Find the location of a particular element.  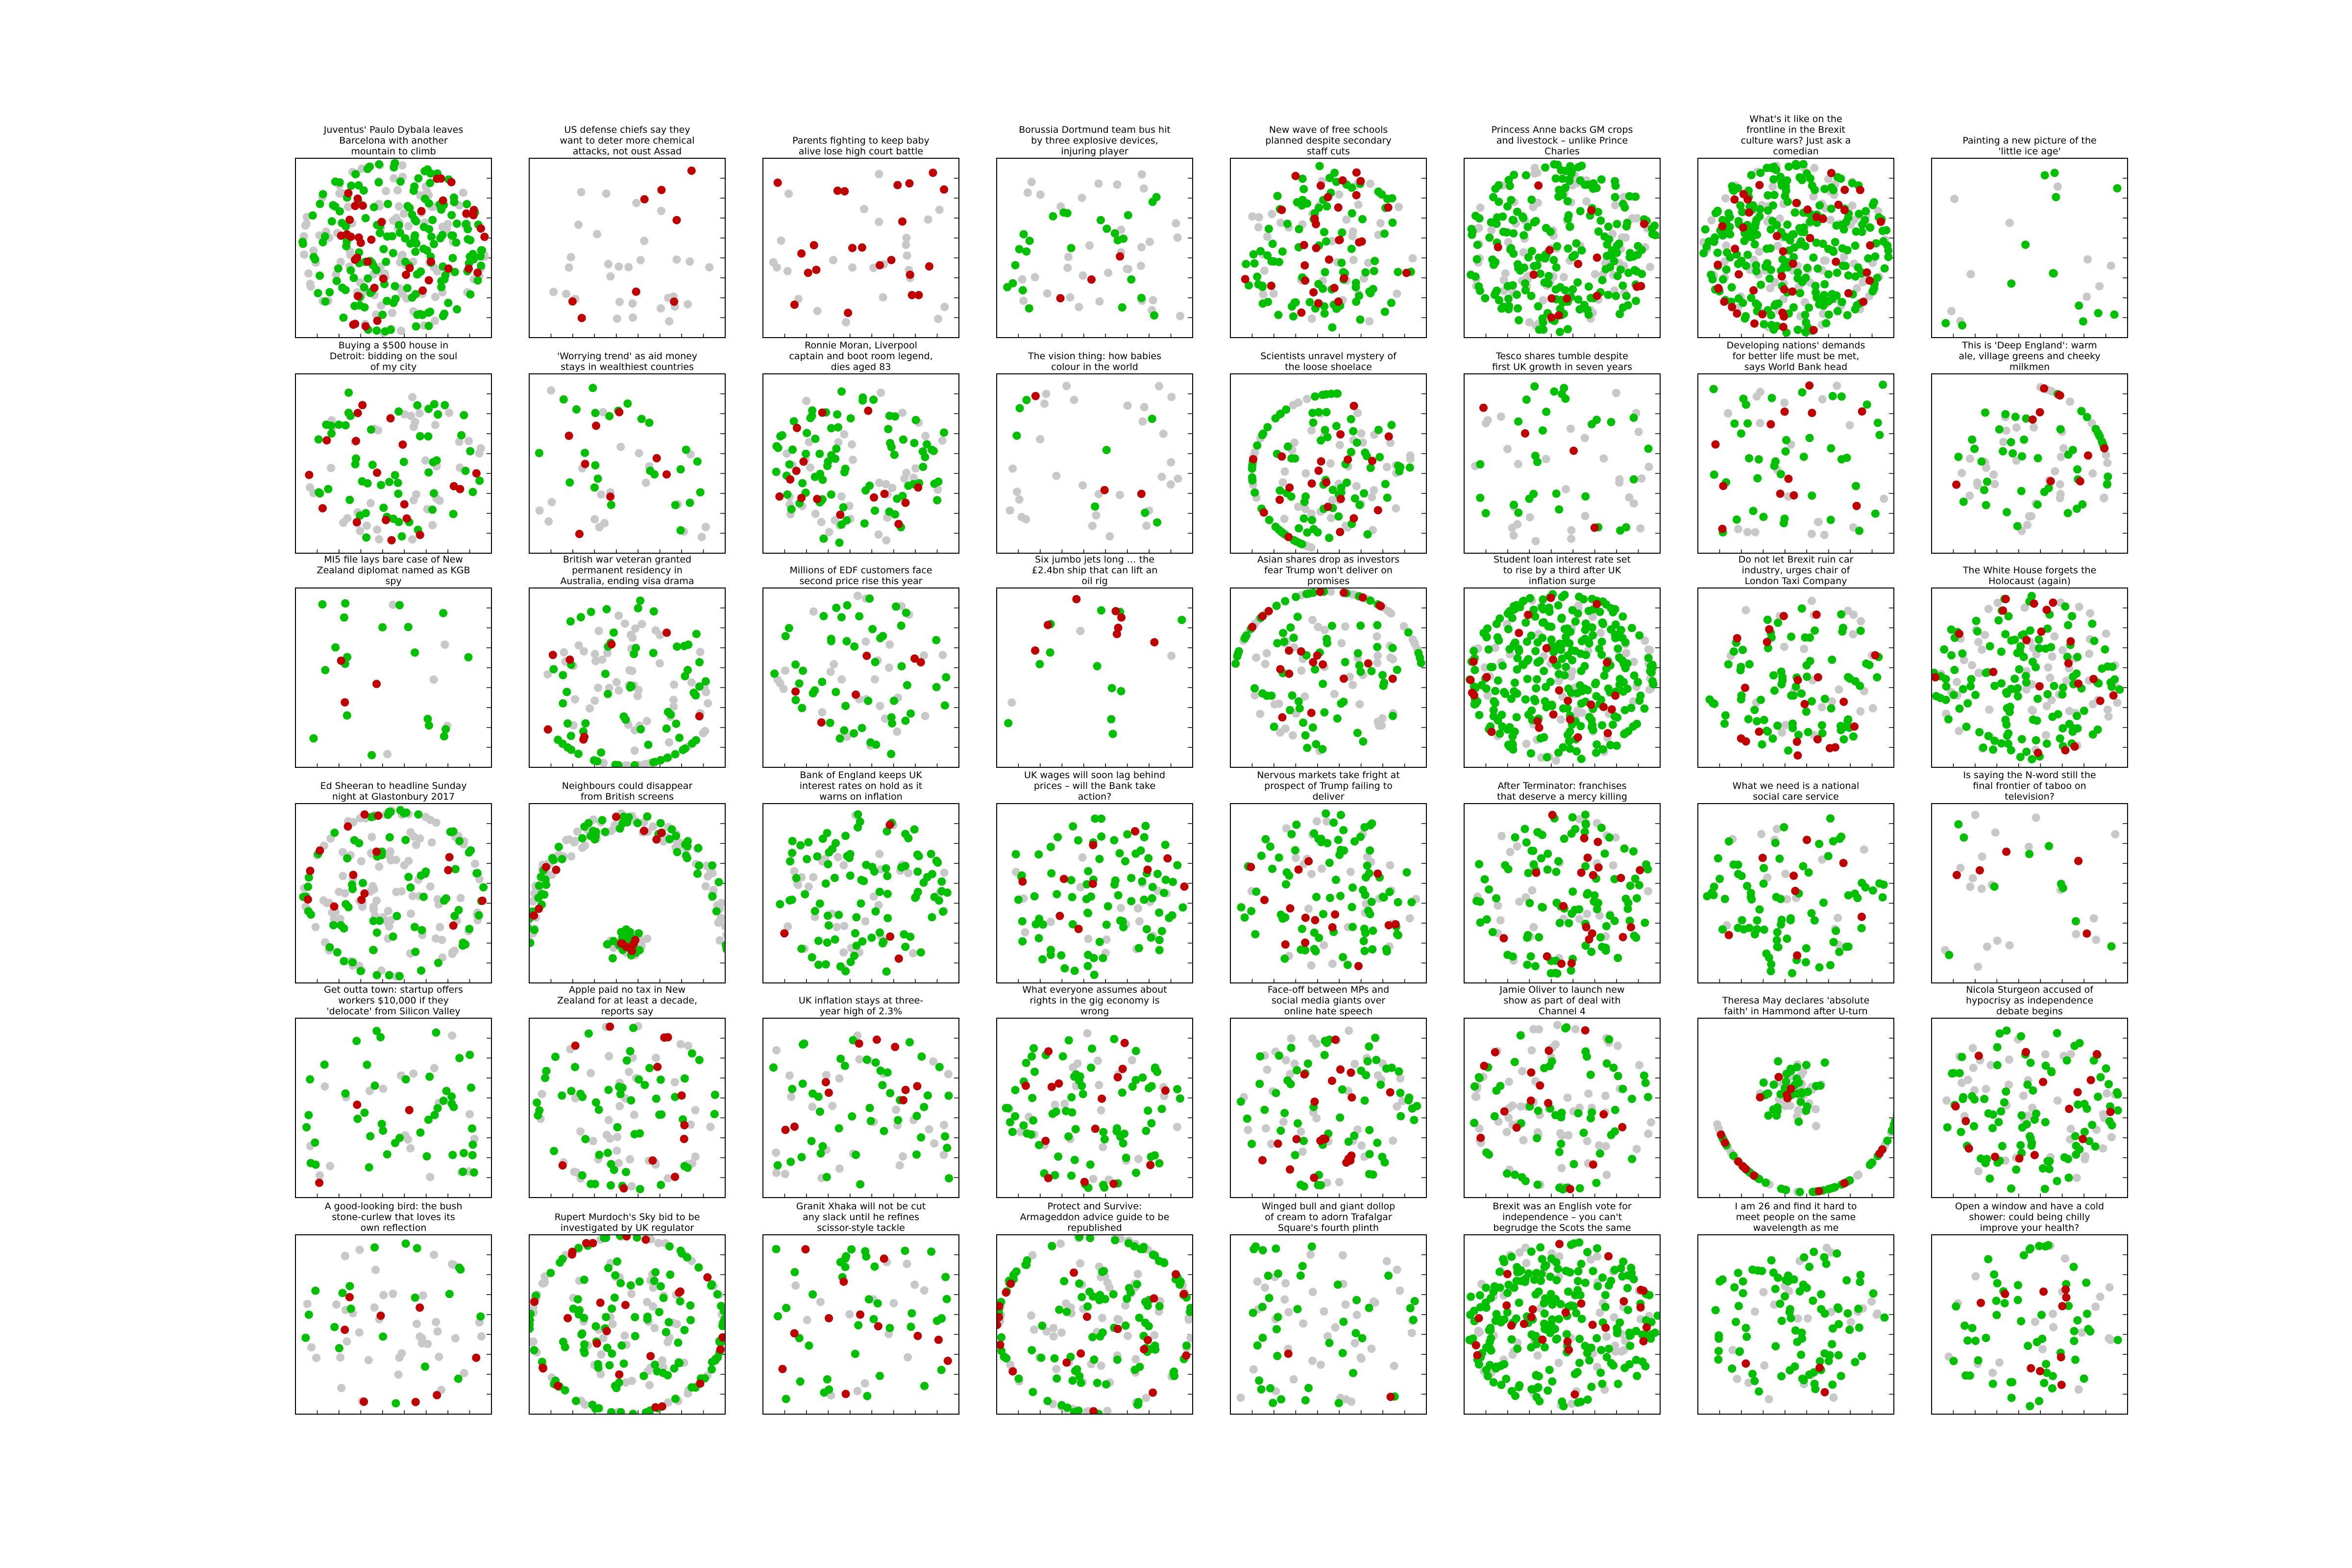

panel-title: What we need is a national is located at coordinates (1796, 786).